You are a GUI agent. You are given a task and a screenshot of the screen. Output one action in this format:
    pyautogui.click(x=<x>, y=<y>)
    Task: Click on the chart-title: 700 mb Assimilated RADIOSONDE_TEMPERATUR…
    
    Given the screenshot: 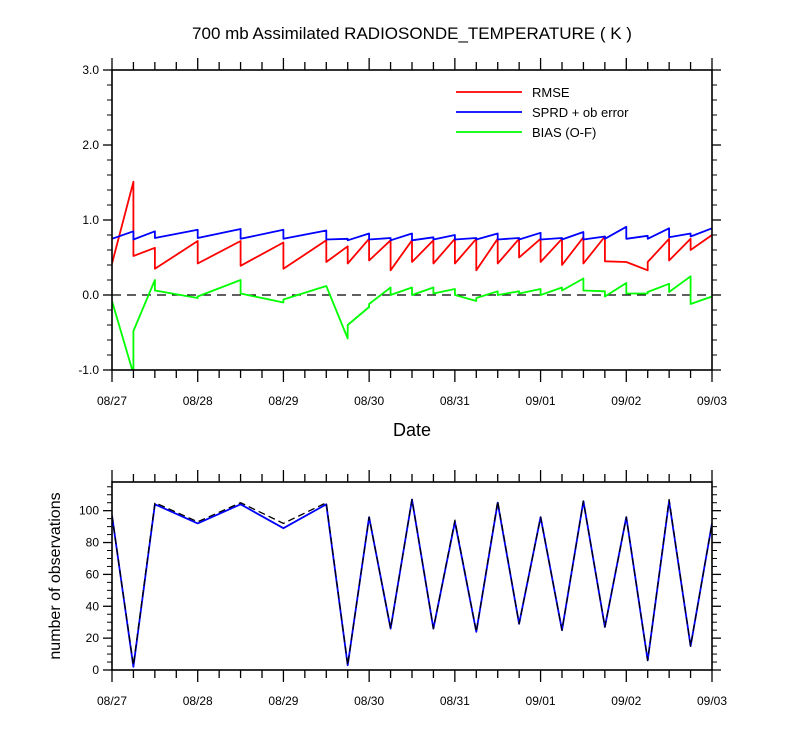 What is the action you would take?
    pyautogui.click(x=412, y=33)
    